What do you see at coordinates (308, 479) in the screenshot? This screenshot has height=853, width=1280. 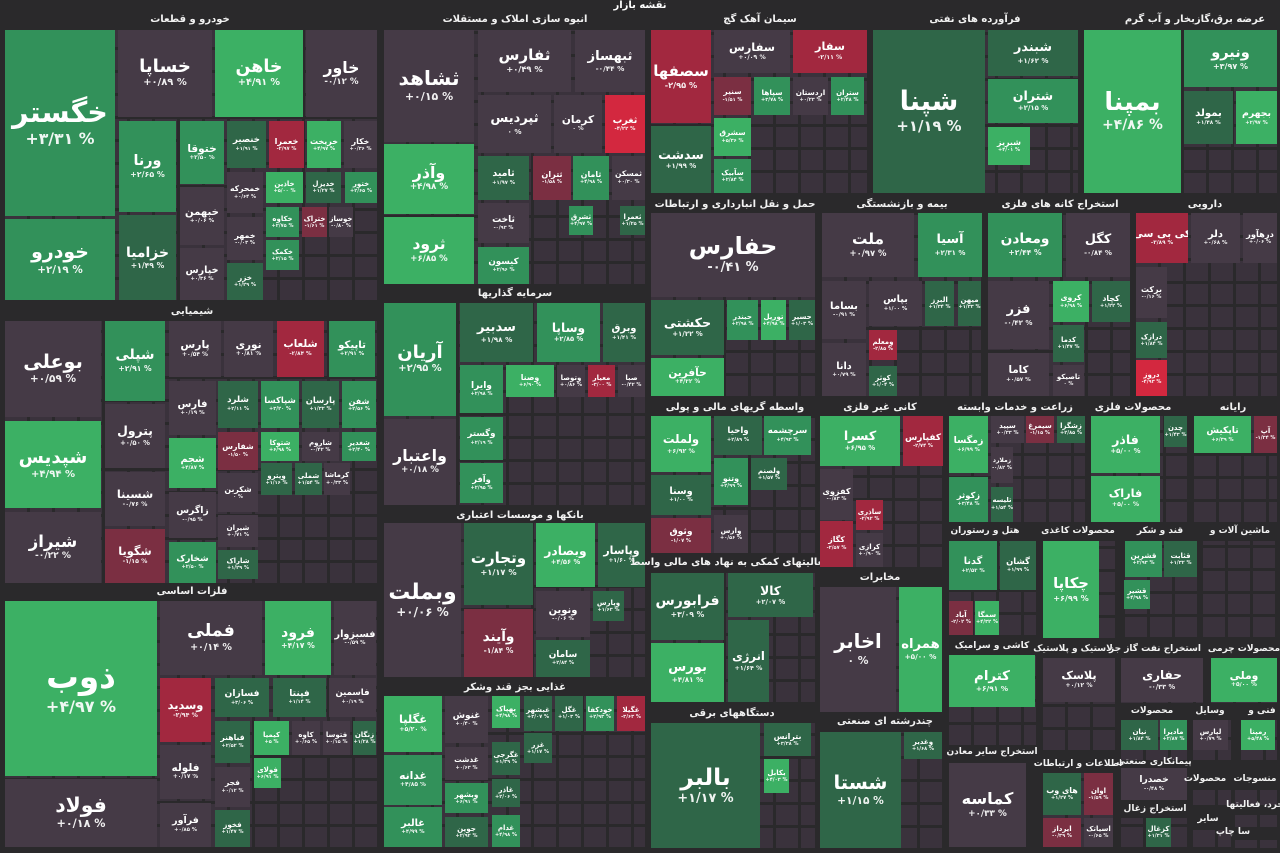 I see `stock-tile: شملی +۱/۵۴ %` at bounding box center [308, 479].